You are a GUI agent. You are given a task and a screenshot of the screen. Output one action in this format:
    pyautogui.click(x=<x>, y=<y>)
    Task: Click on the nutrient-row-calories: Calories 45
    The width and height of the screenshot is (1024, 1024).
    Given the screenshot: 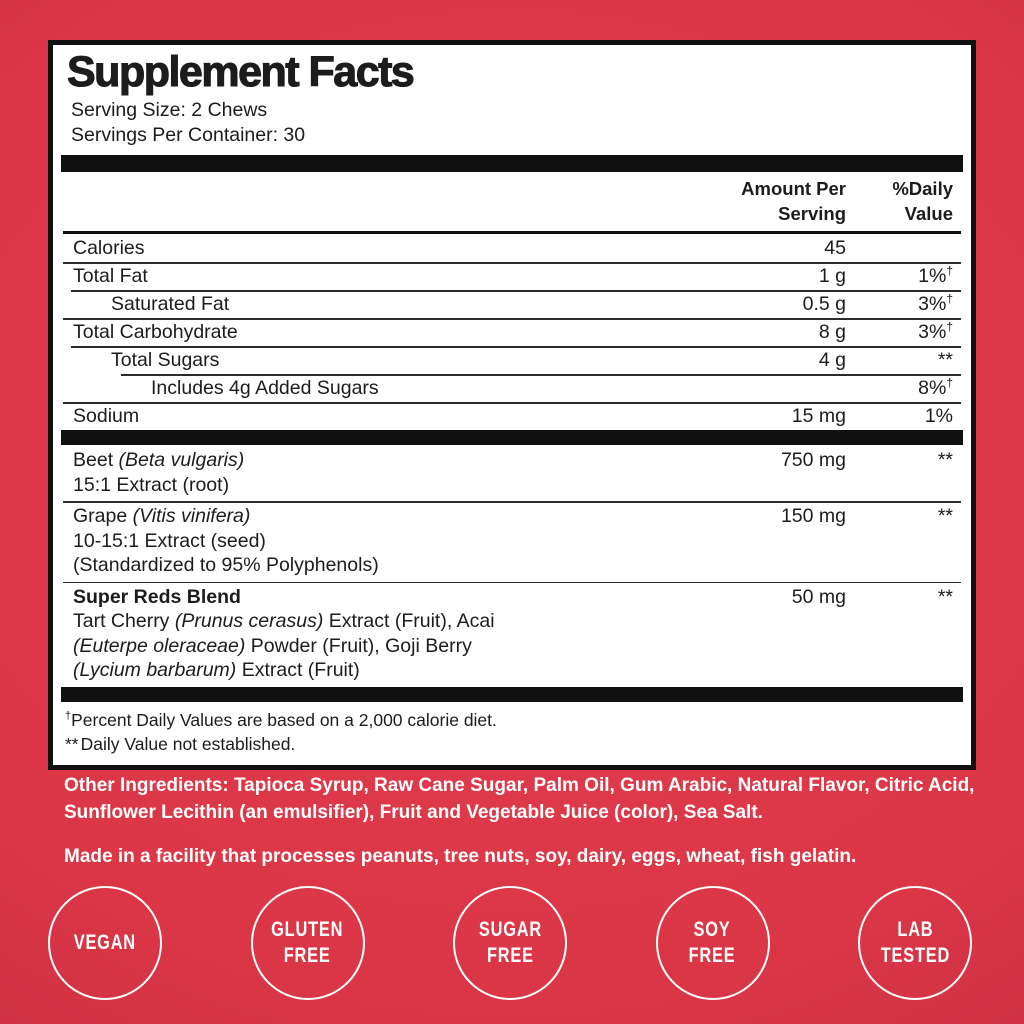 What is the action you would take?
    pyautogui.click(x=512, y=248)
    